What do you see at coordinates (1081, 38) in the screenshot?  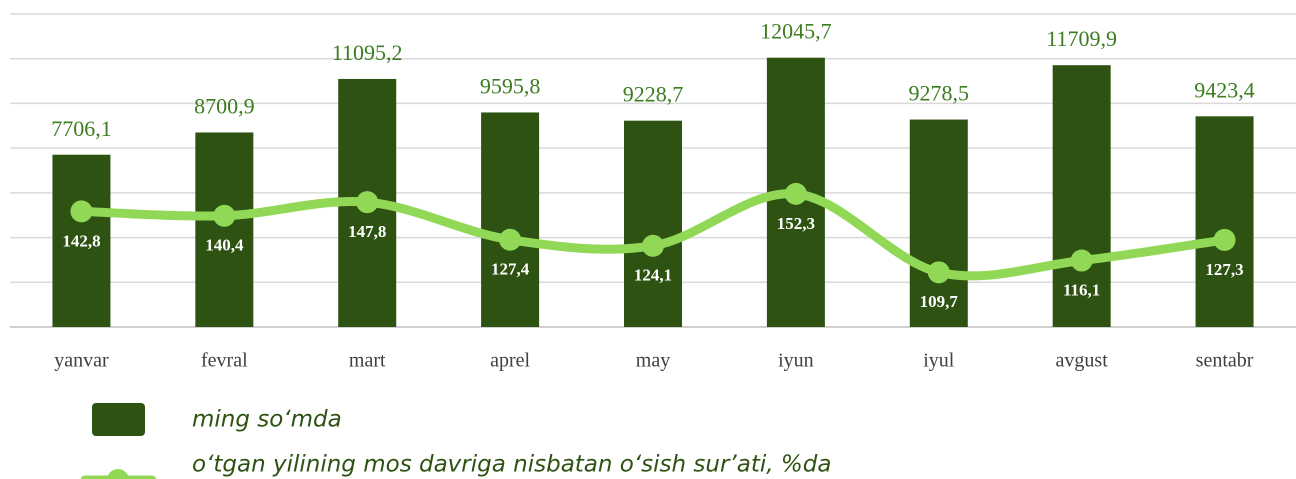 I see `bar-label: 11709,9` at bounding box center [1081, 38].